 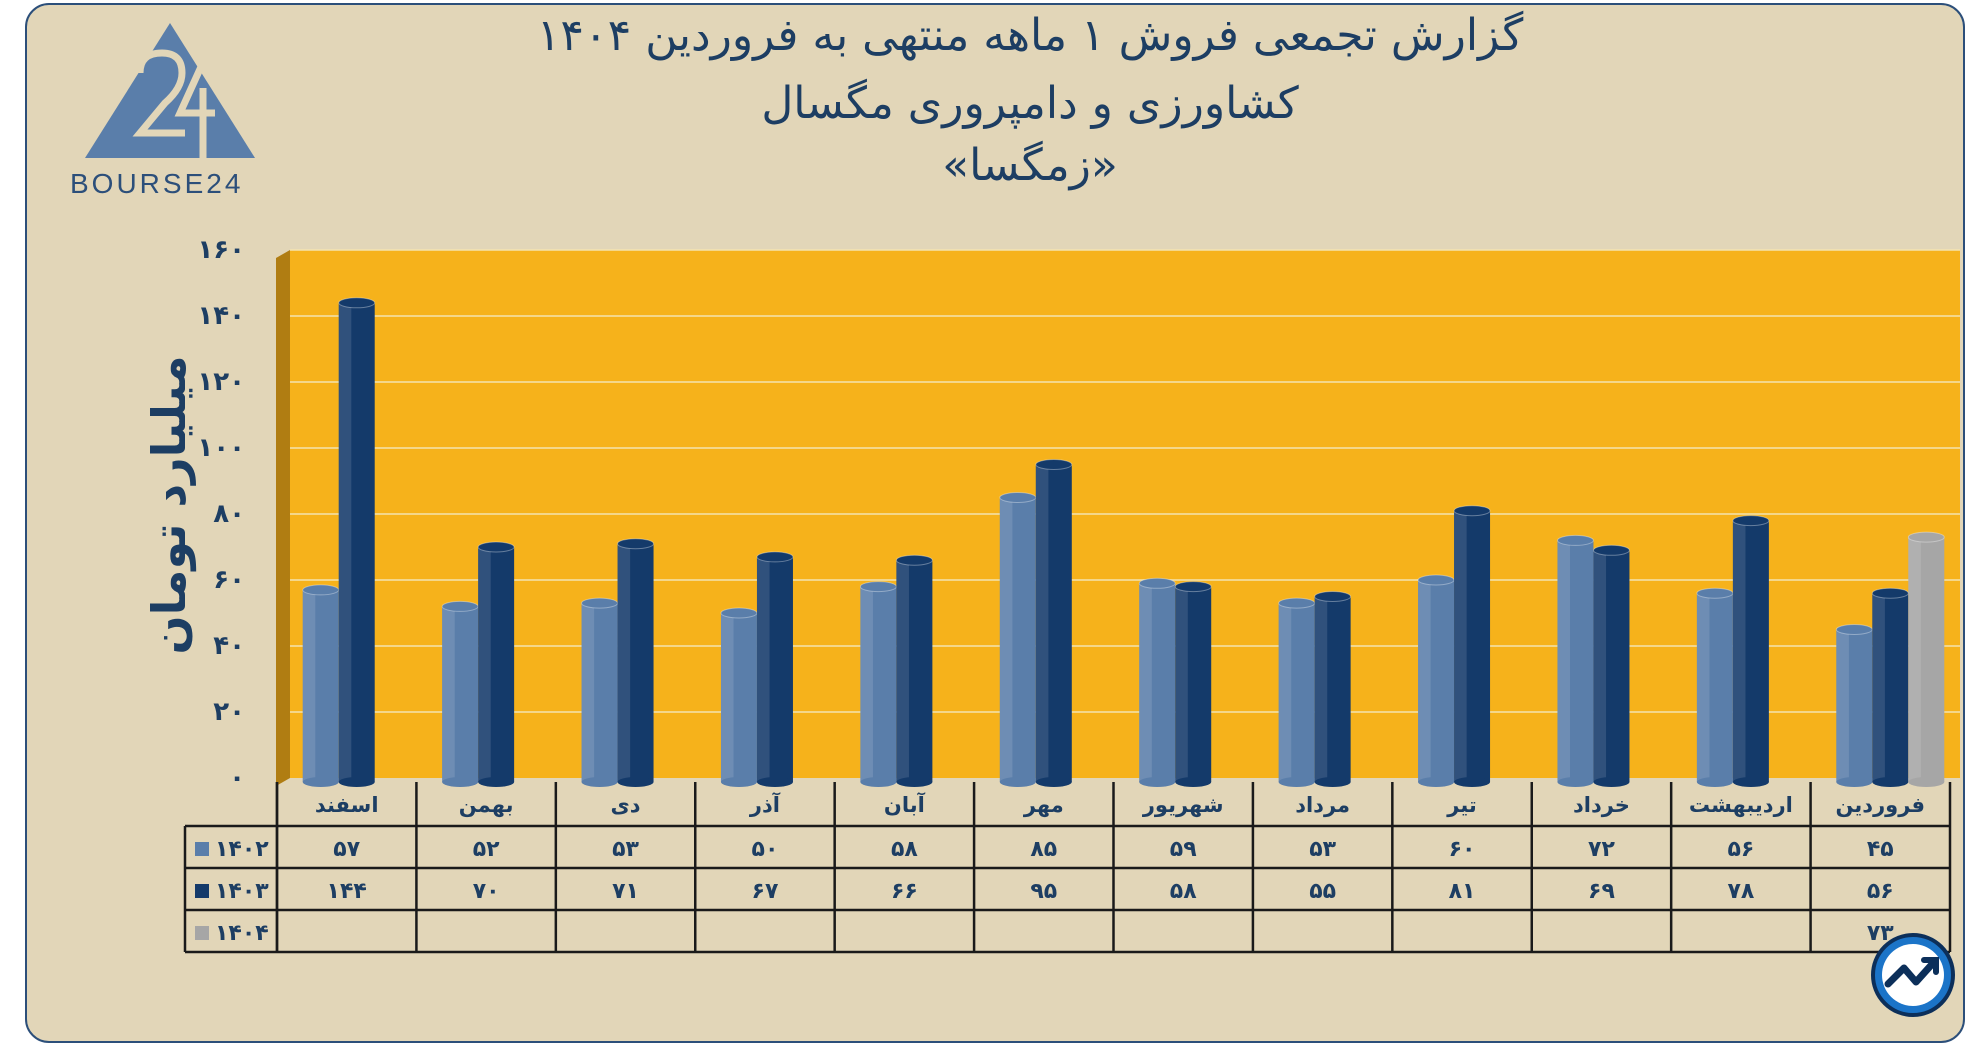 I want to click on data-label: ۷۲, so click(x=1601, y=849).